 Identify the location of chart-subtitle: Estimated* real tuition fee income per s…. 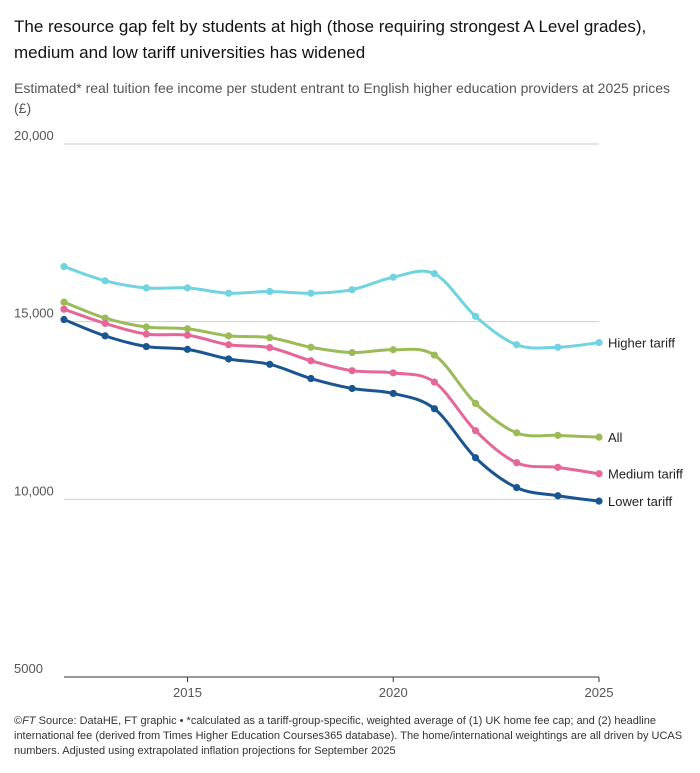
(342, 98).